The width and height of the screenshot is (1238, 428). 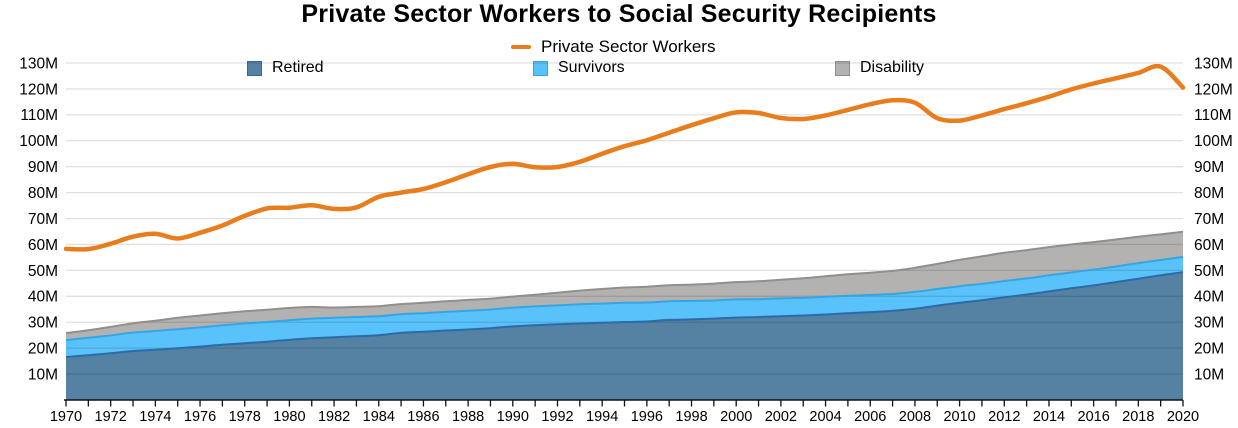 I want to click on disability-swatch-icon, so click(x=842, y=68).